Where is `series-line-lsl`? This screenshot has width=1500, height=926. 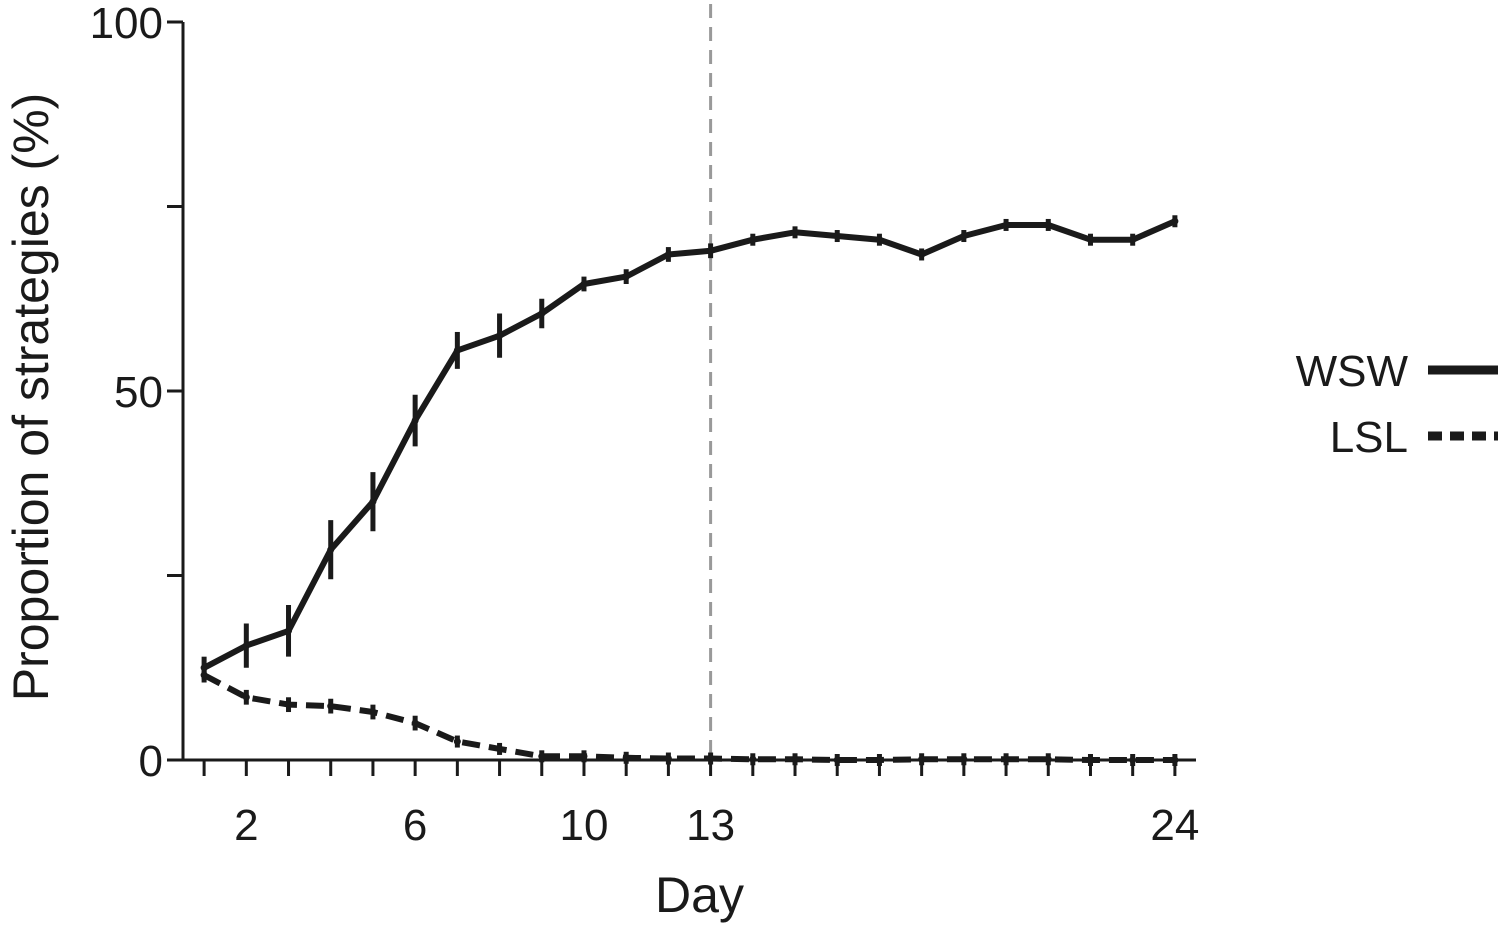 series-line-lsl is located at coordinates (688, 717).